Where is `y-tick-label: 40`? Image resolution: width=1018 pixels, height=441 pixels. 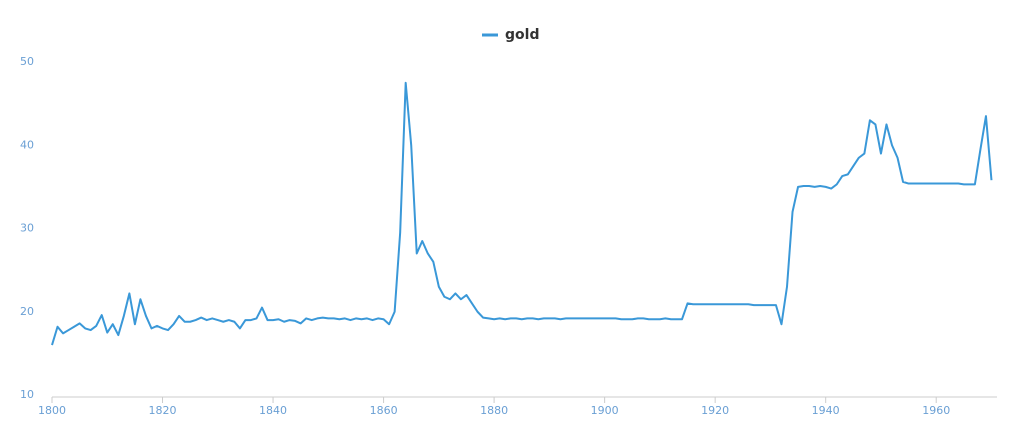
y-tick-label: 40 is located at coordinates (27, 144).